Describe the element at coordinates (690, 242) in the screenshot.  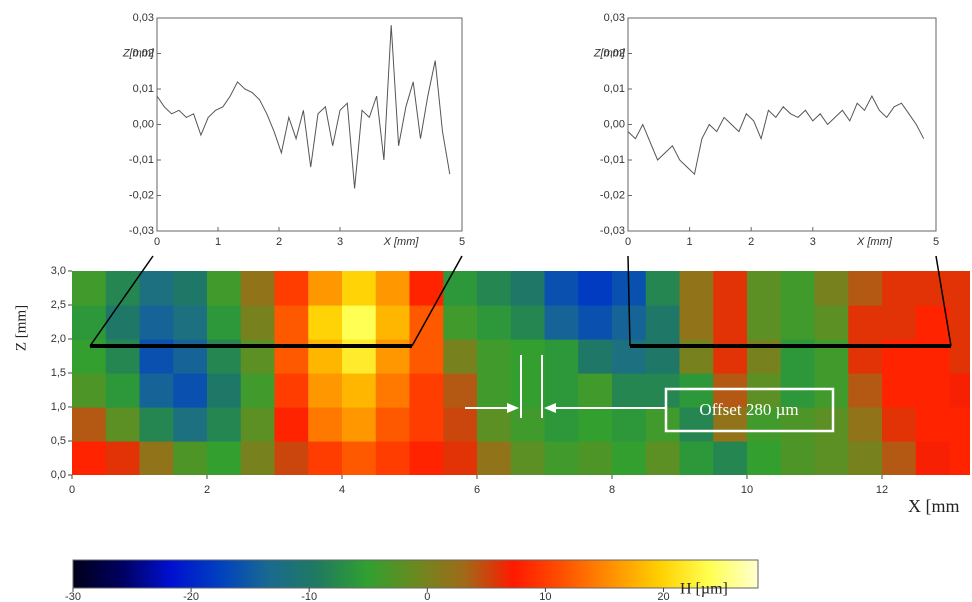
I see `x-tick-label: 1` at that location.